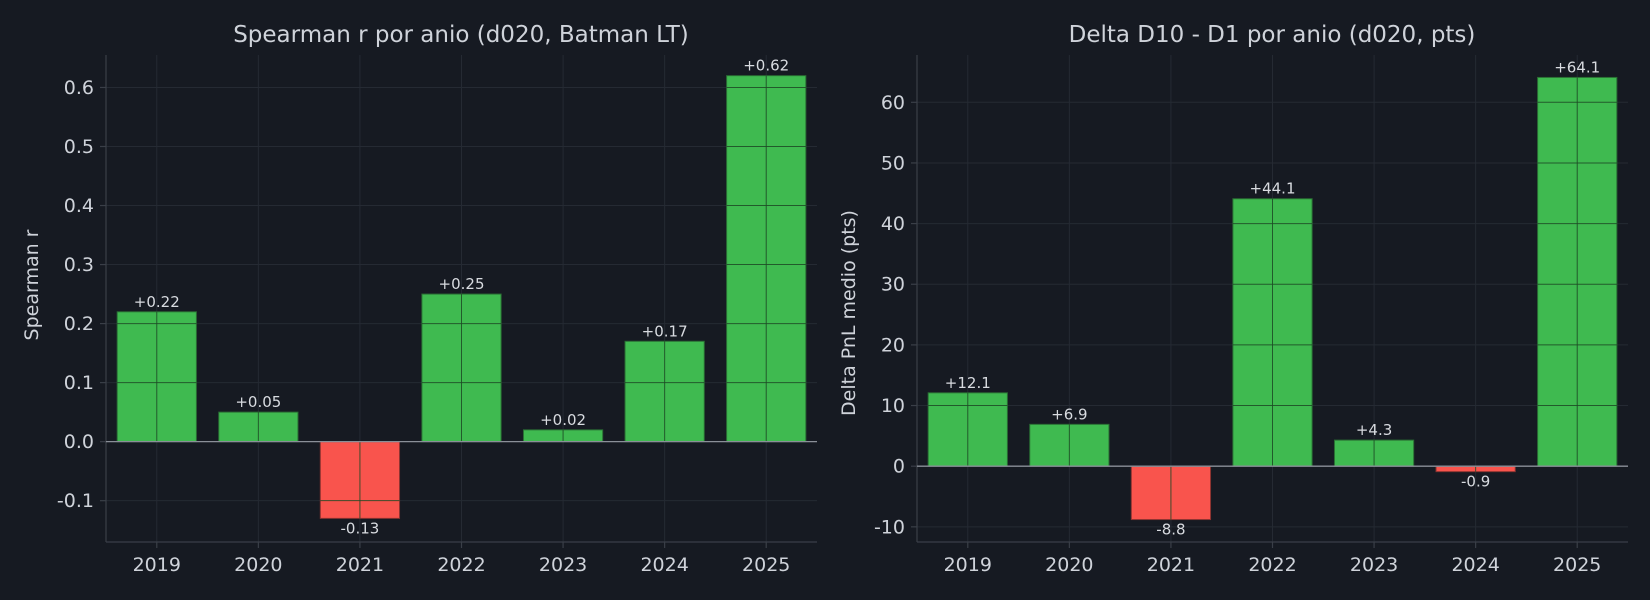 The image size is (1650, 600). I want to click on right-data-label: -8.8, so click(1170, 530).